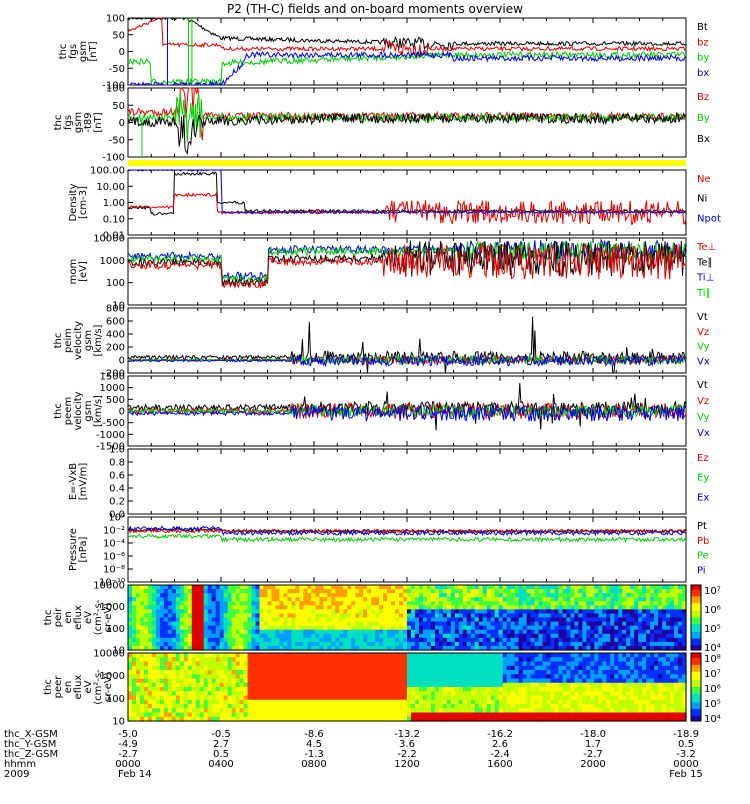 The image size is (750, 804). What do you see at coordinates (407, 687) in the screenshot?
I see `spectrogram-peer` at bounding box center [407, 687].